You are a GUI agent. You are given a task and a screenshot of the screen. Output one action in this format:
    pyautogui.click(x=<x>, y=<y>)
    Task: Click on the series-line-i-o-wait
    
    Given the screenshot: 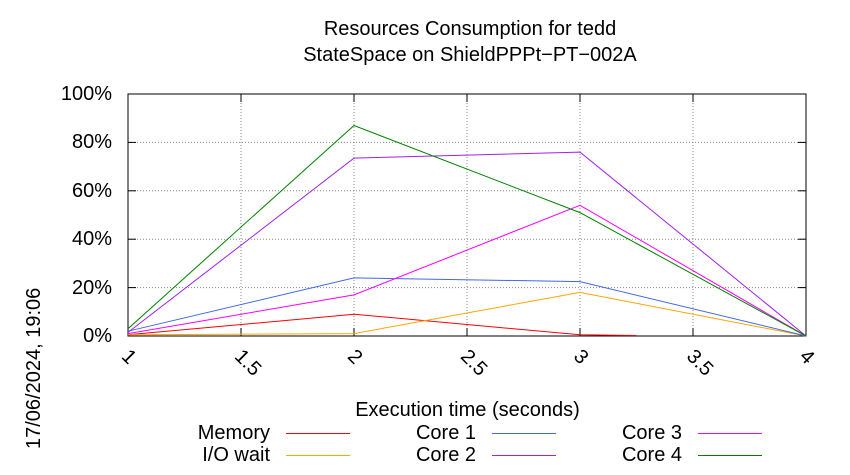 What is the action you would take?
    pyautogui.click(x=467, y=314)
    